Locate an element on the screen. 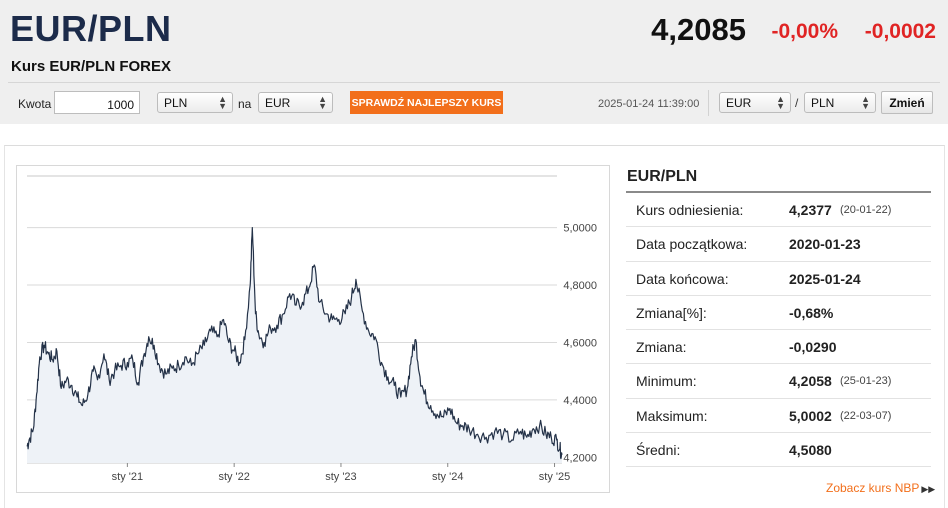 The width and height of the screenshot is (948, 508). y-tick-label: 4,2000 is located at coordinates (580, 458).